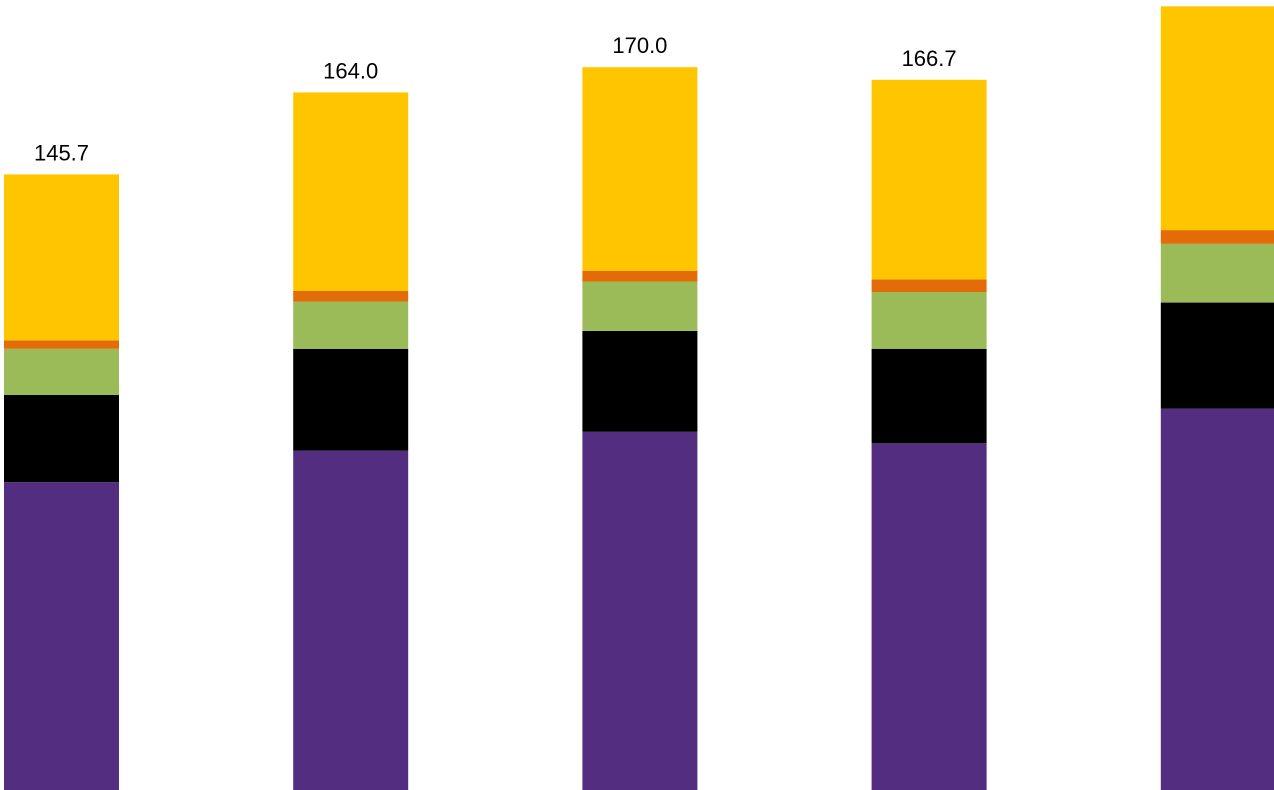 The image size is (1274, 790). I want to click on bar-total-label-4: 166.7, so click(929, 58).